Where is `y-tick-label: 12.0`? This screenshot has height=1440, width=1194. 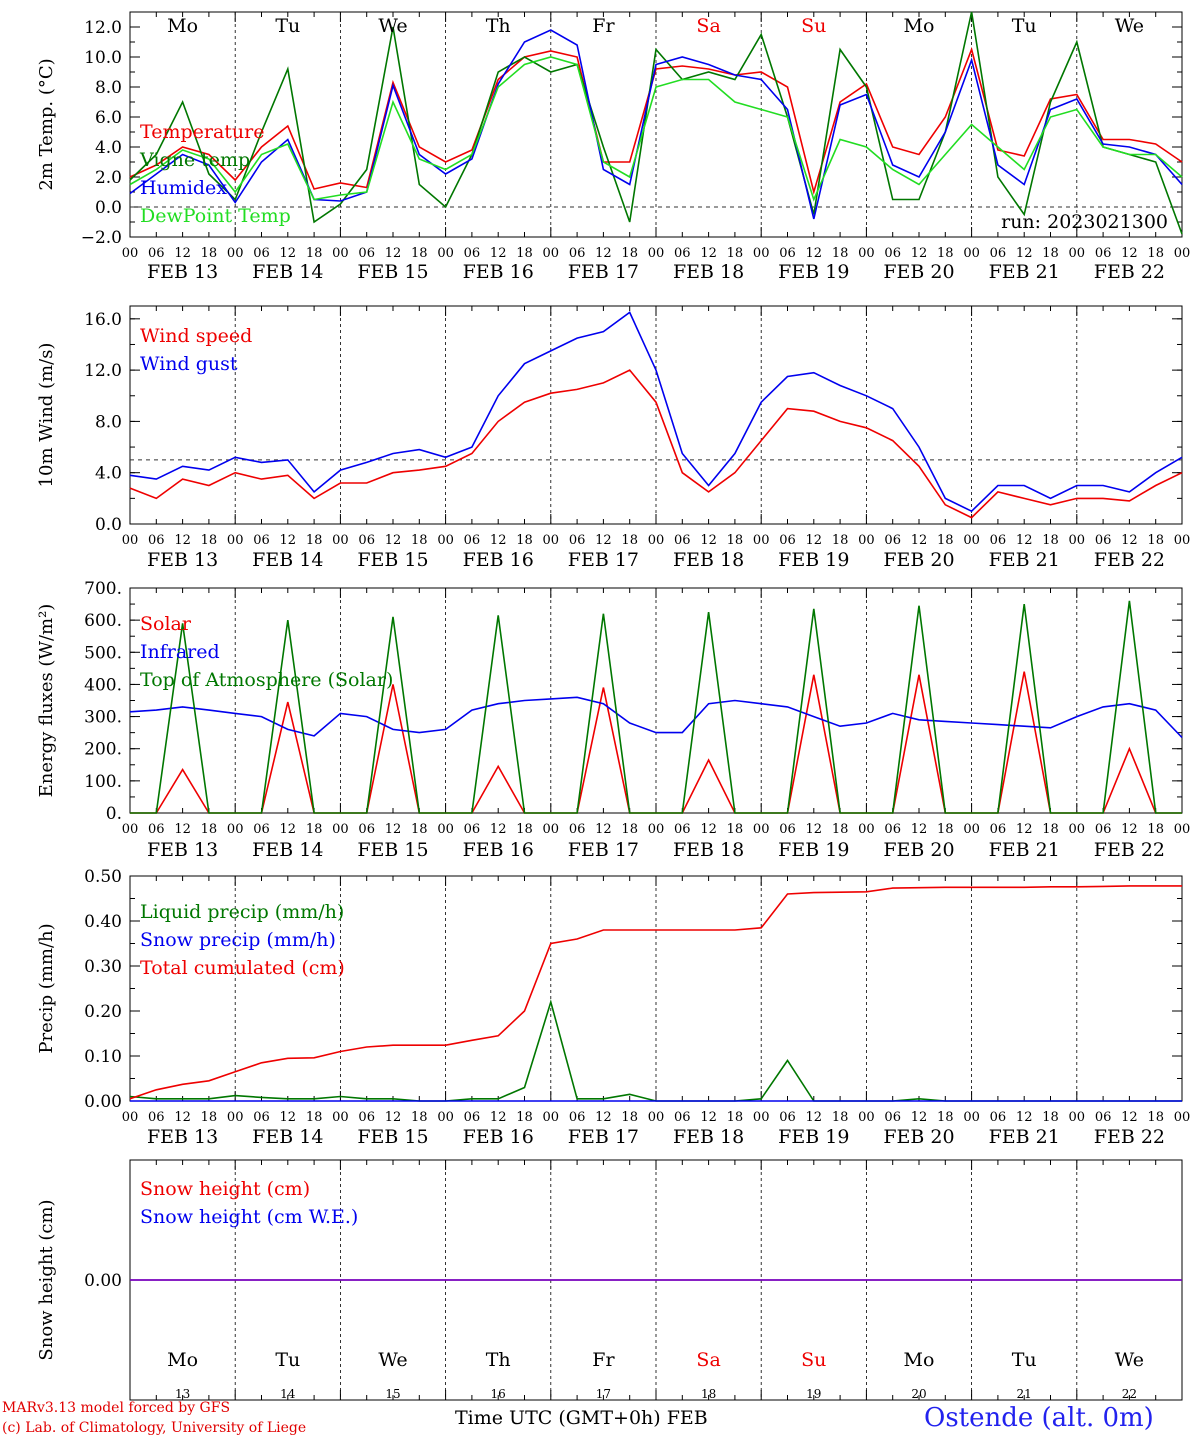 y-tick-label: 12.0 is located at coordinates (103, 28).